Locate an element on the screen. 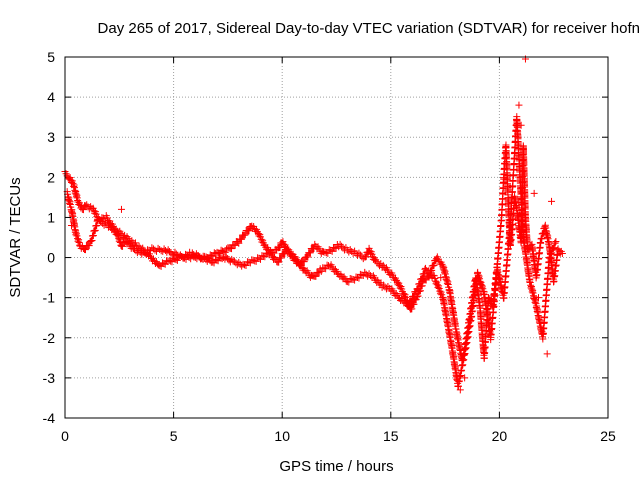 The height and width of the screenshot is (480, 640). y-tick-label: -2 is located at coordinates (49, 338).